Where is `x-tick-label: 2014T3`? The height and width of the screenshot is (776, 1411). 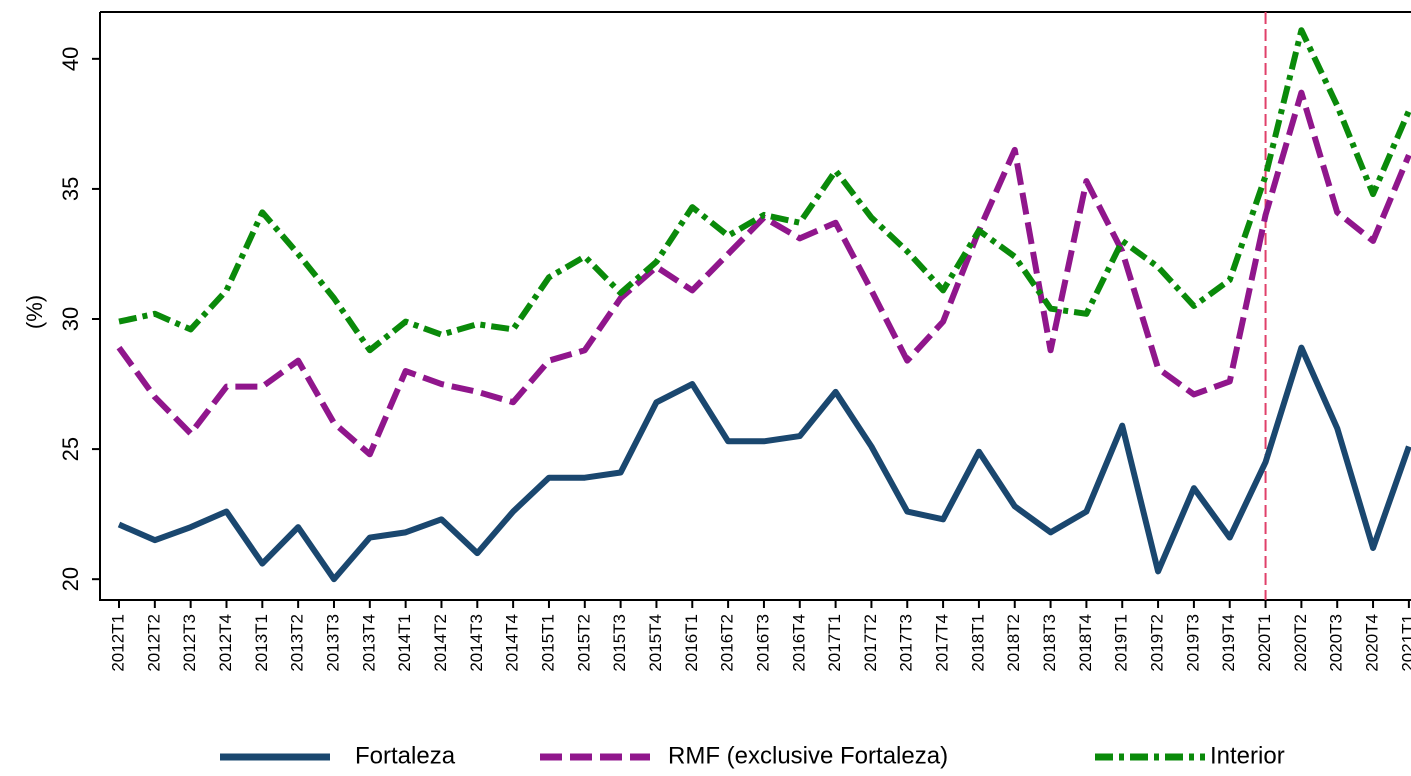
x-tick-label: 2014T3 is located at coordinates (476, 643).